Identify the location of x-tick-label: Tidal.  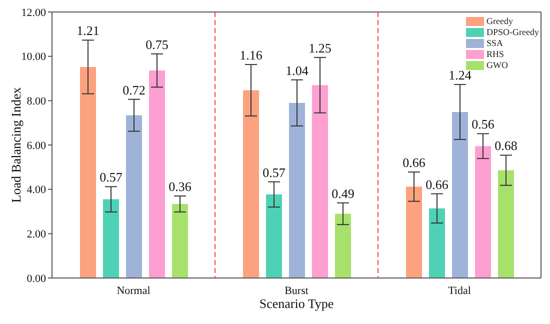
(459, 290).